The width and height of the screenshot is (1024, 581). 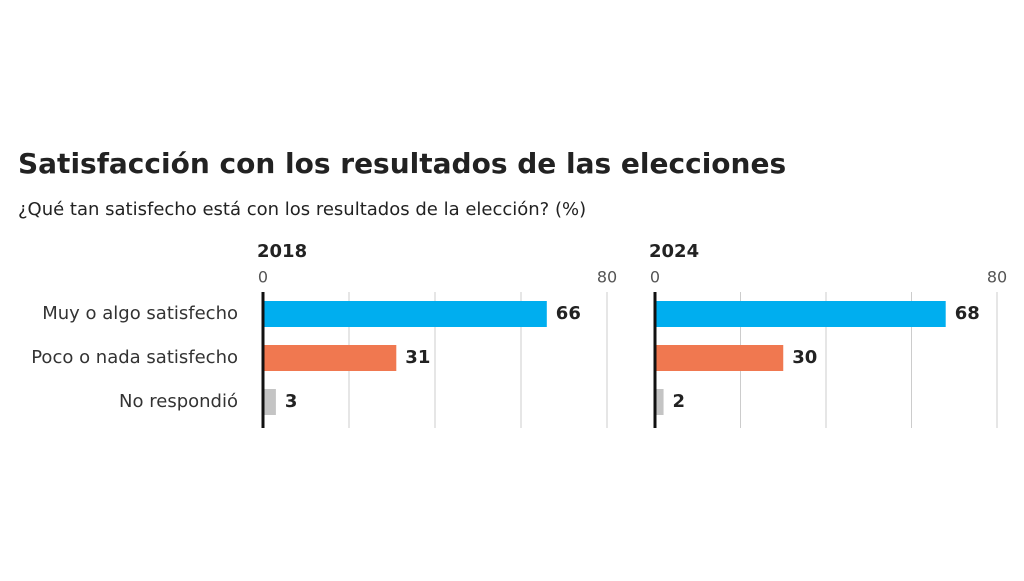 What do you see at coordinates (967, 313) in the screenshot?
I see `value-label: 68` at bounding box center [967, 313].